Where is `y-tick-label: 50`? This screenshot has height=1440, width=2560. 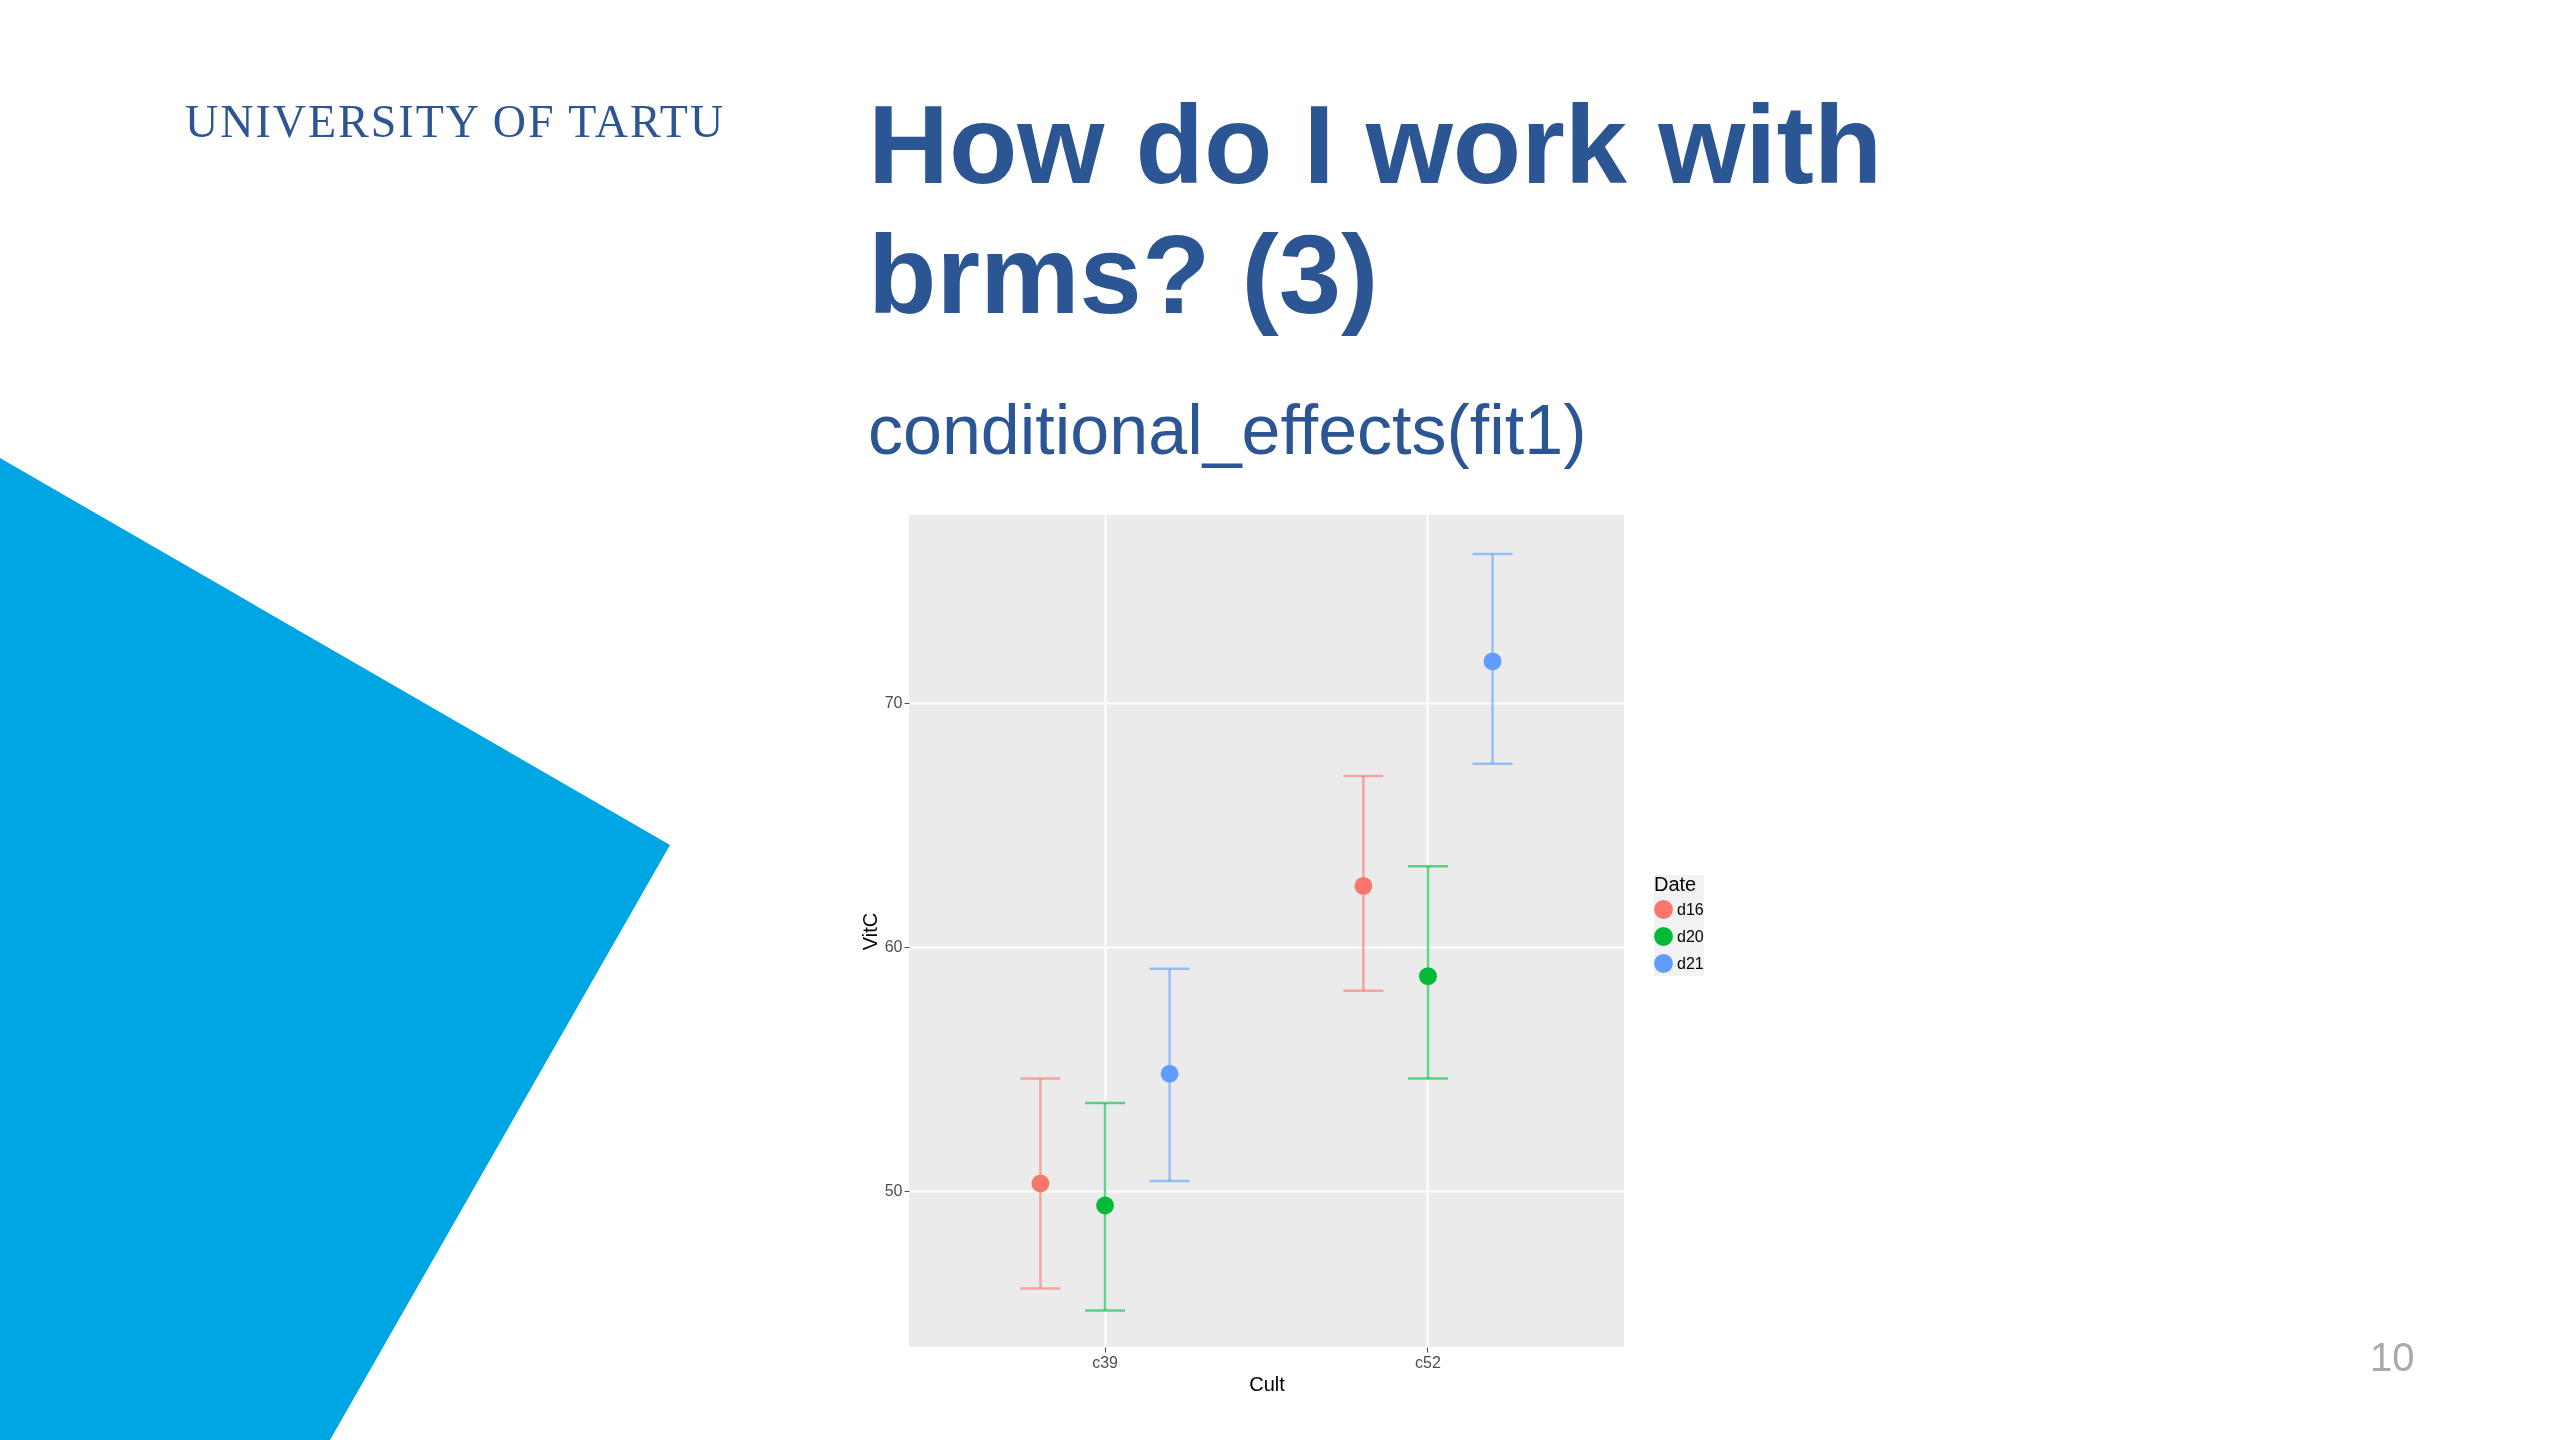 y-tick-label: 50 is located at coordinates (893, 1191).